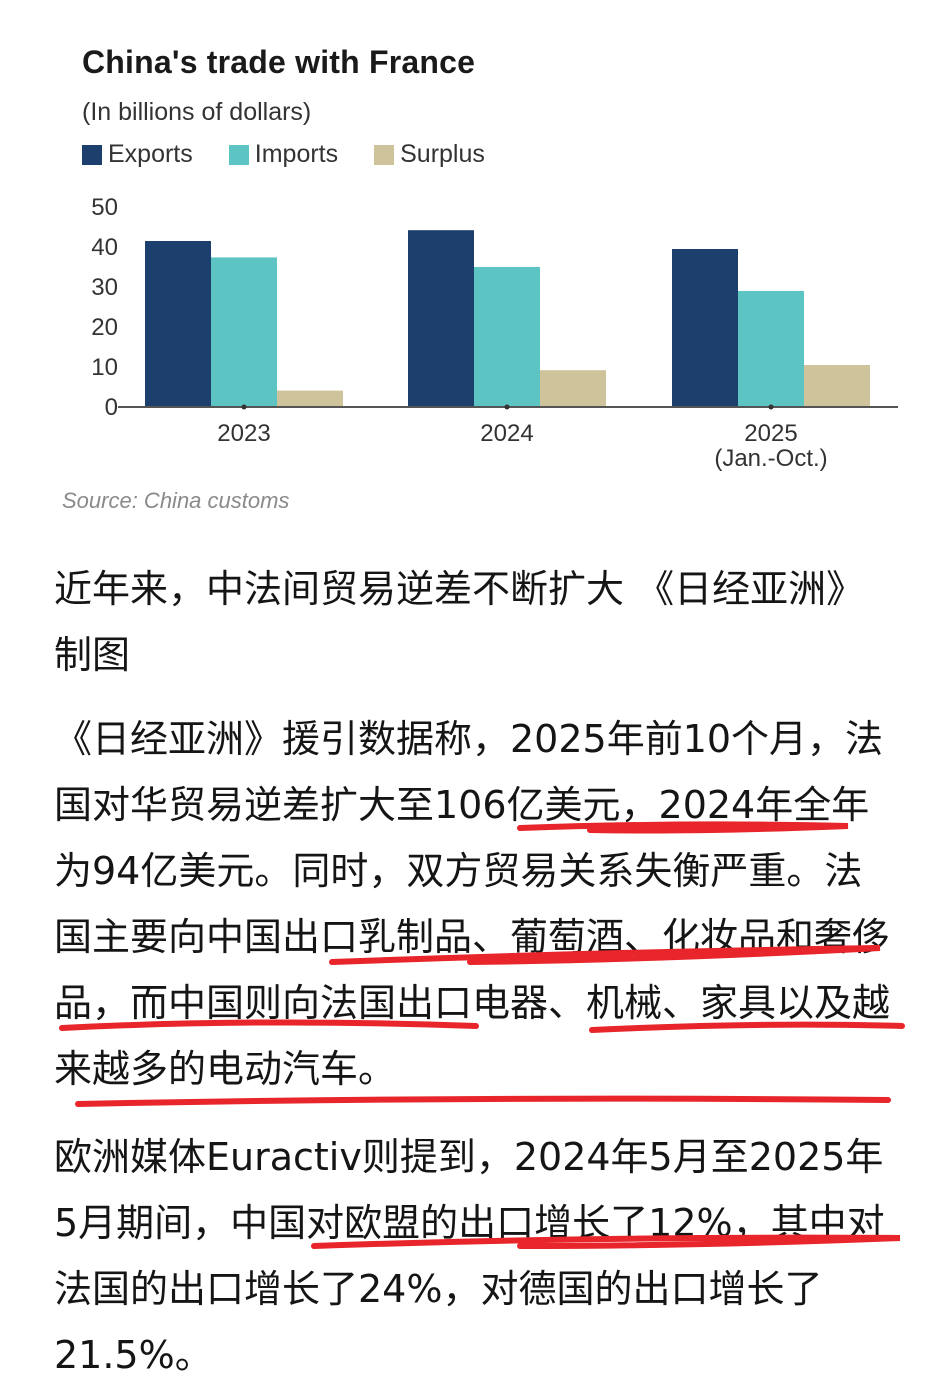 The width and height of the screenshot is (946, 1392). I want to click on x-tick-label: 2025, so click(770, 433).